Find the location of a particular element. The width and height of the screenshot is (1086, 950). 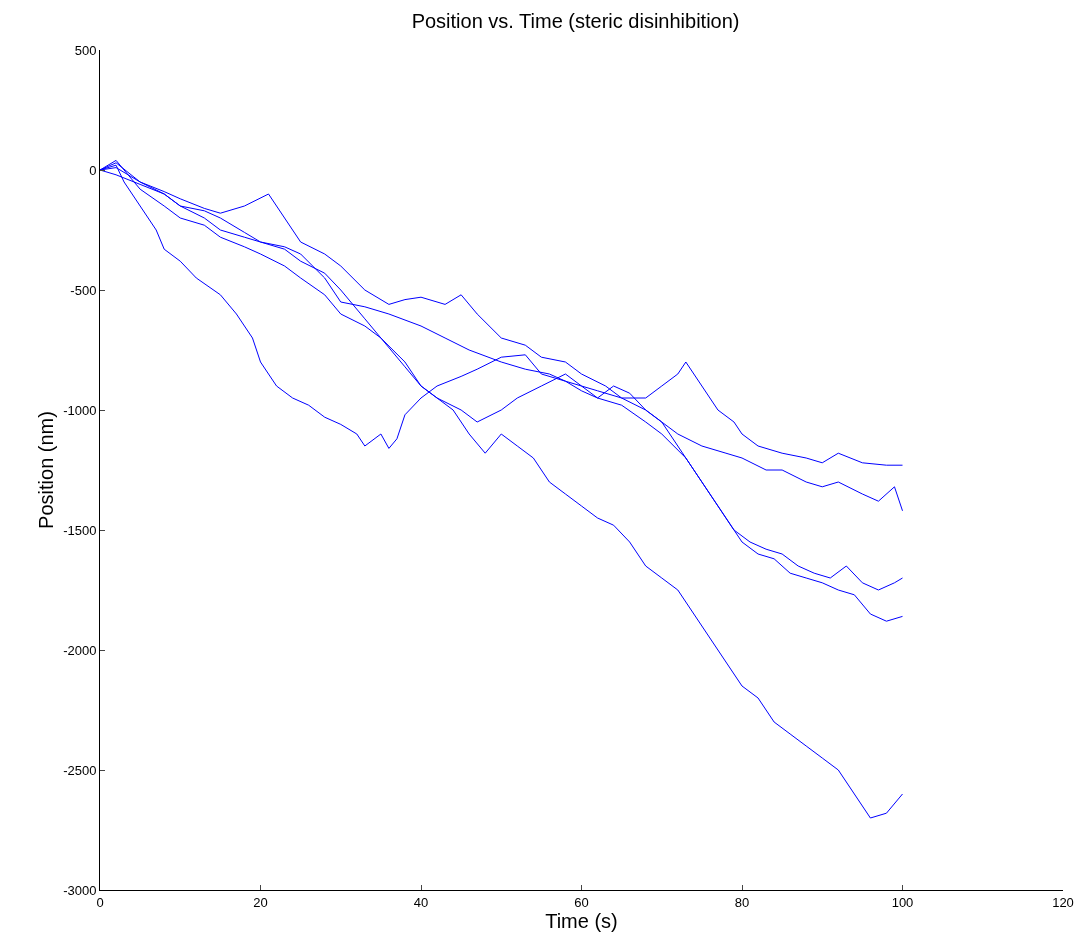

y-tick-label: -2500 is located at coordinates (80, 770).